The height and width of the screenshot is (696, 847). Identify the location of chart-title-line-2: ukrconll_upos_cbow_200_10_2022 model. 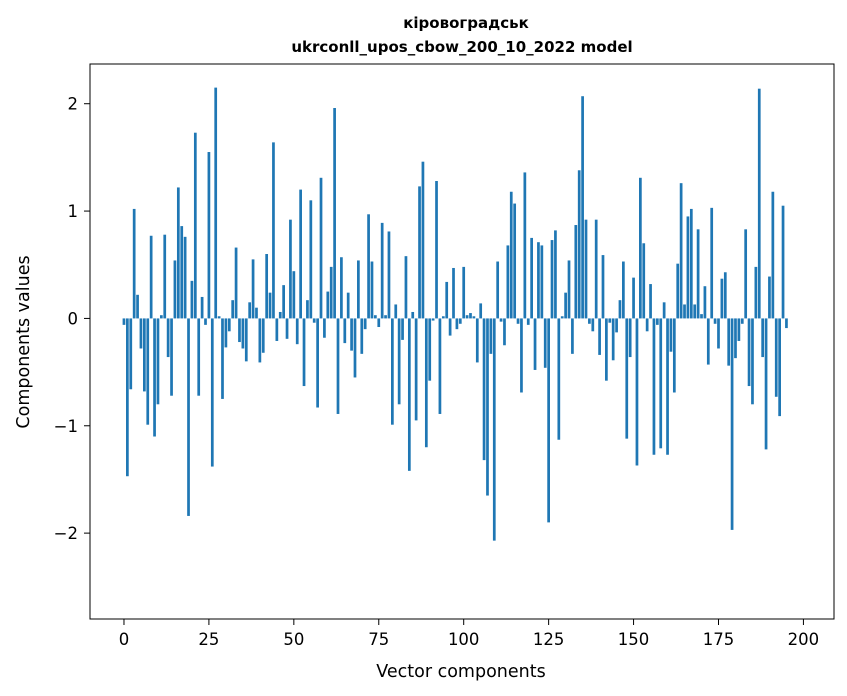
(461, 47).